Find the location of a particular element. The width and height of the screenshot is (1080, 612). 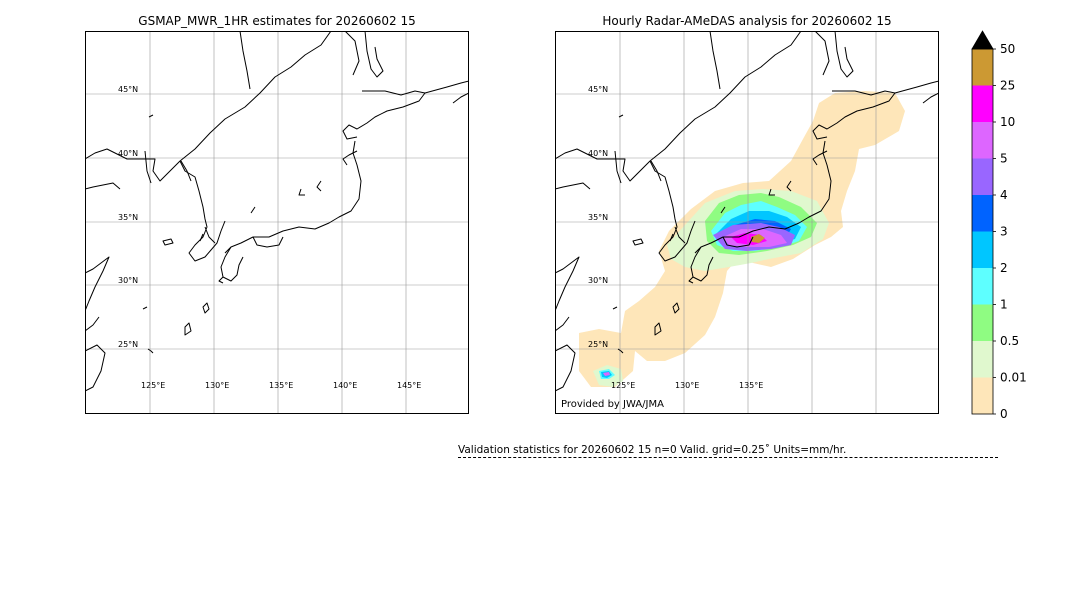

longitude-labels: 125°E 130°E 135°E 140°E 145°E is located at coordinates (281, 385).